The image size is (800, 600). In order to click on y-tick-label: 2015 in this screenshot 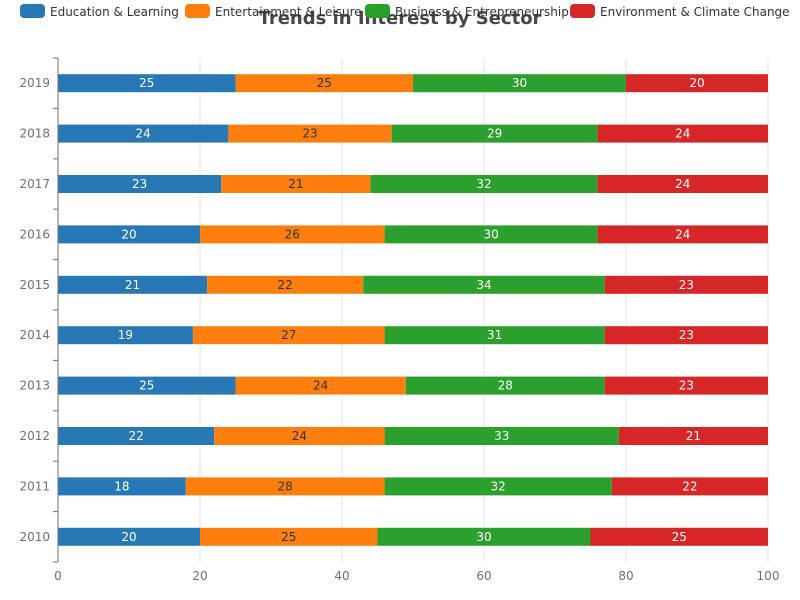, I will do `click(34, 285)`.